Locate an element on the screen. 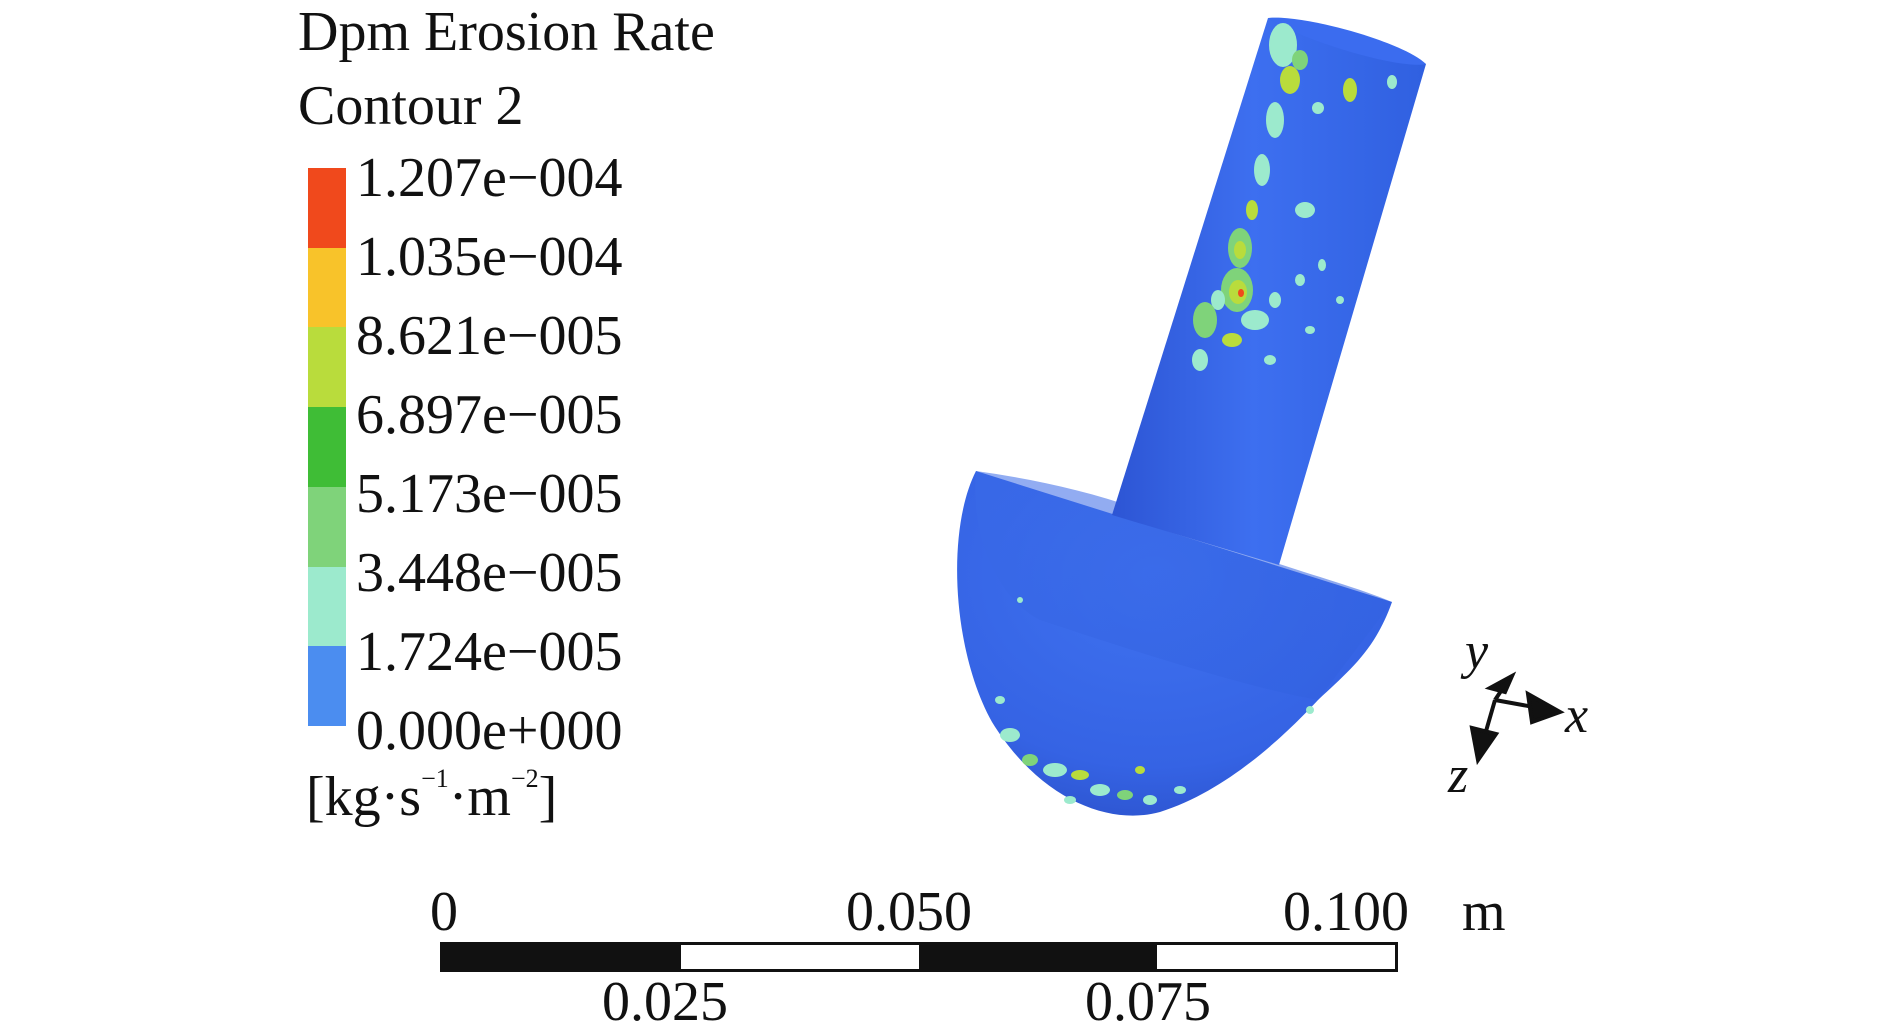 The width and height of the screenshot is (1886, 1033). scale-label-0-100: 0.100 is located at coordinates (1346, 912).